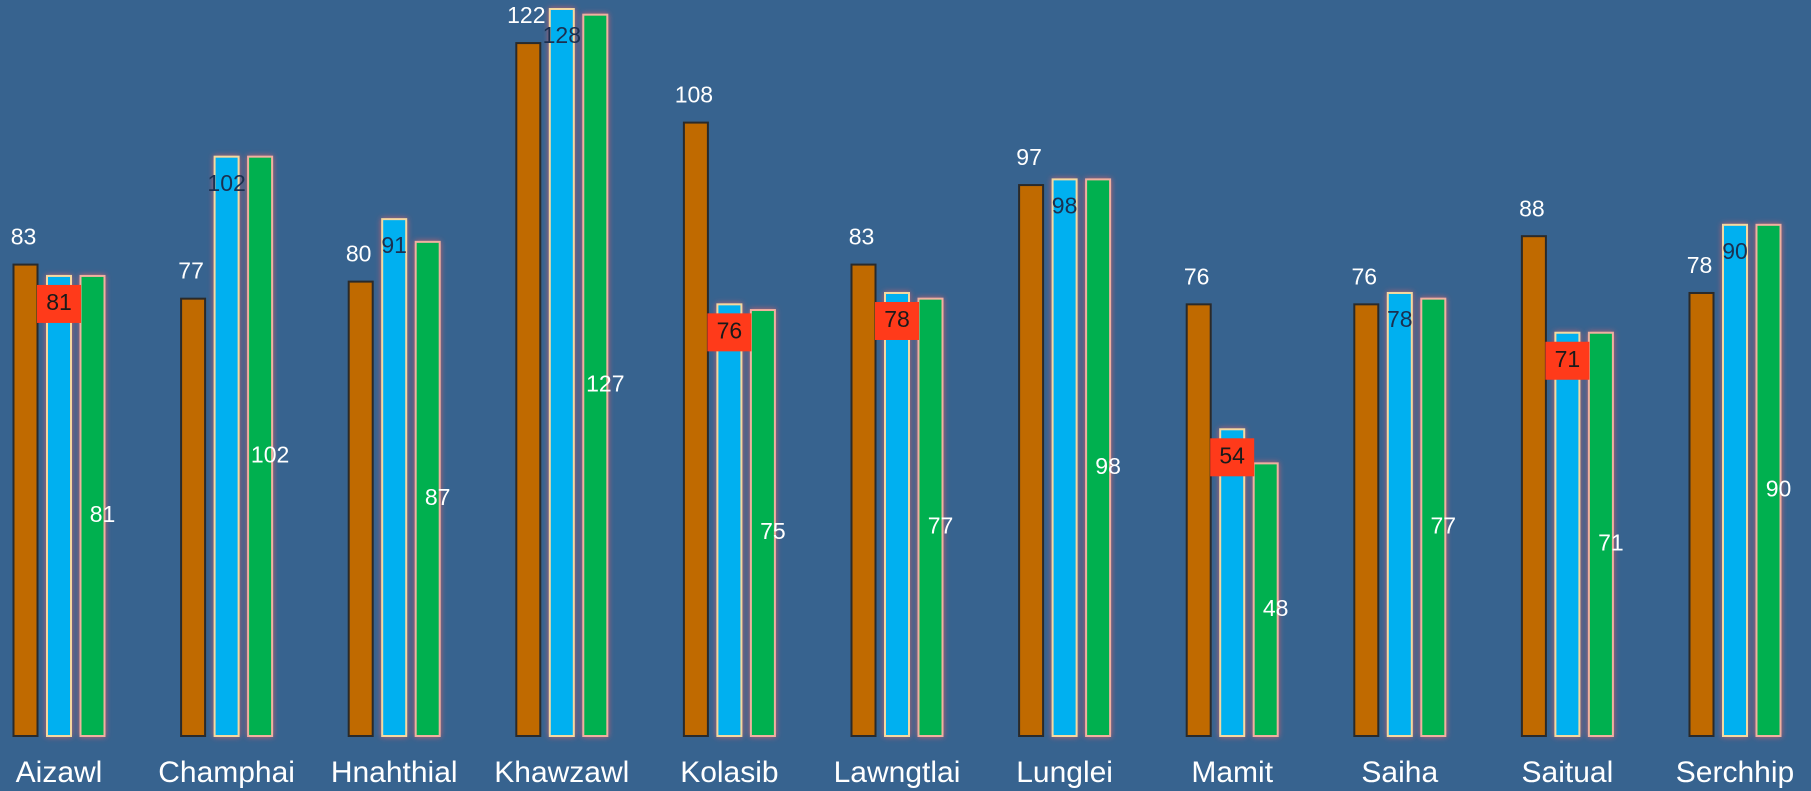 The height and width of the screenshot is (791, 1811). Describe the element at coordinates (394, 772) in the screenshot. I see `x-tick-label: Hnahthial` at that location.